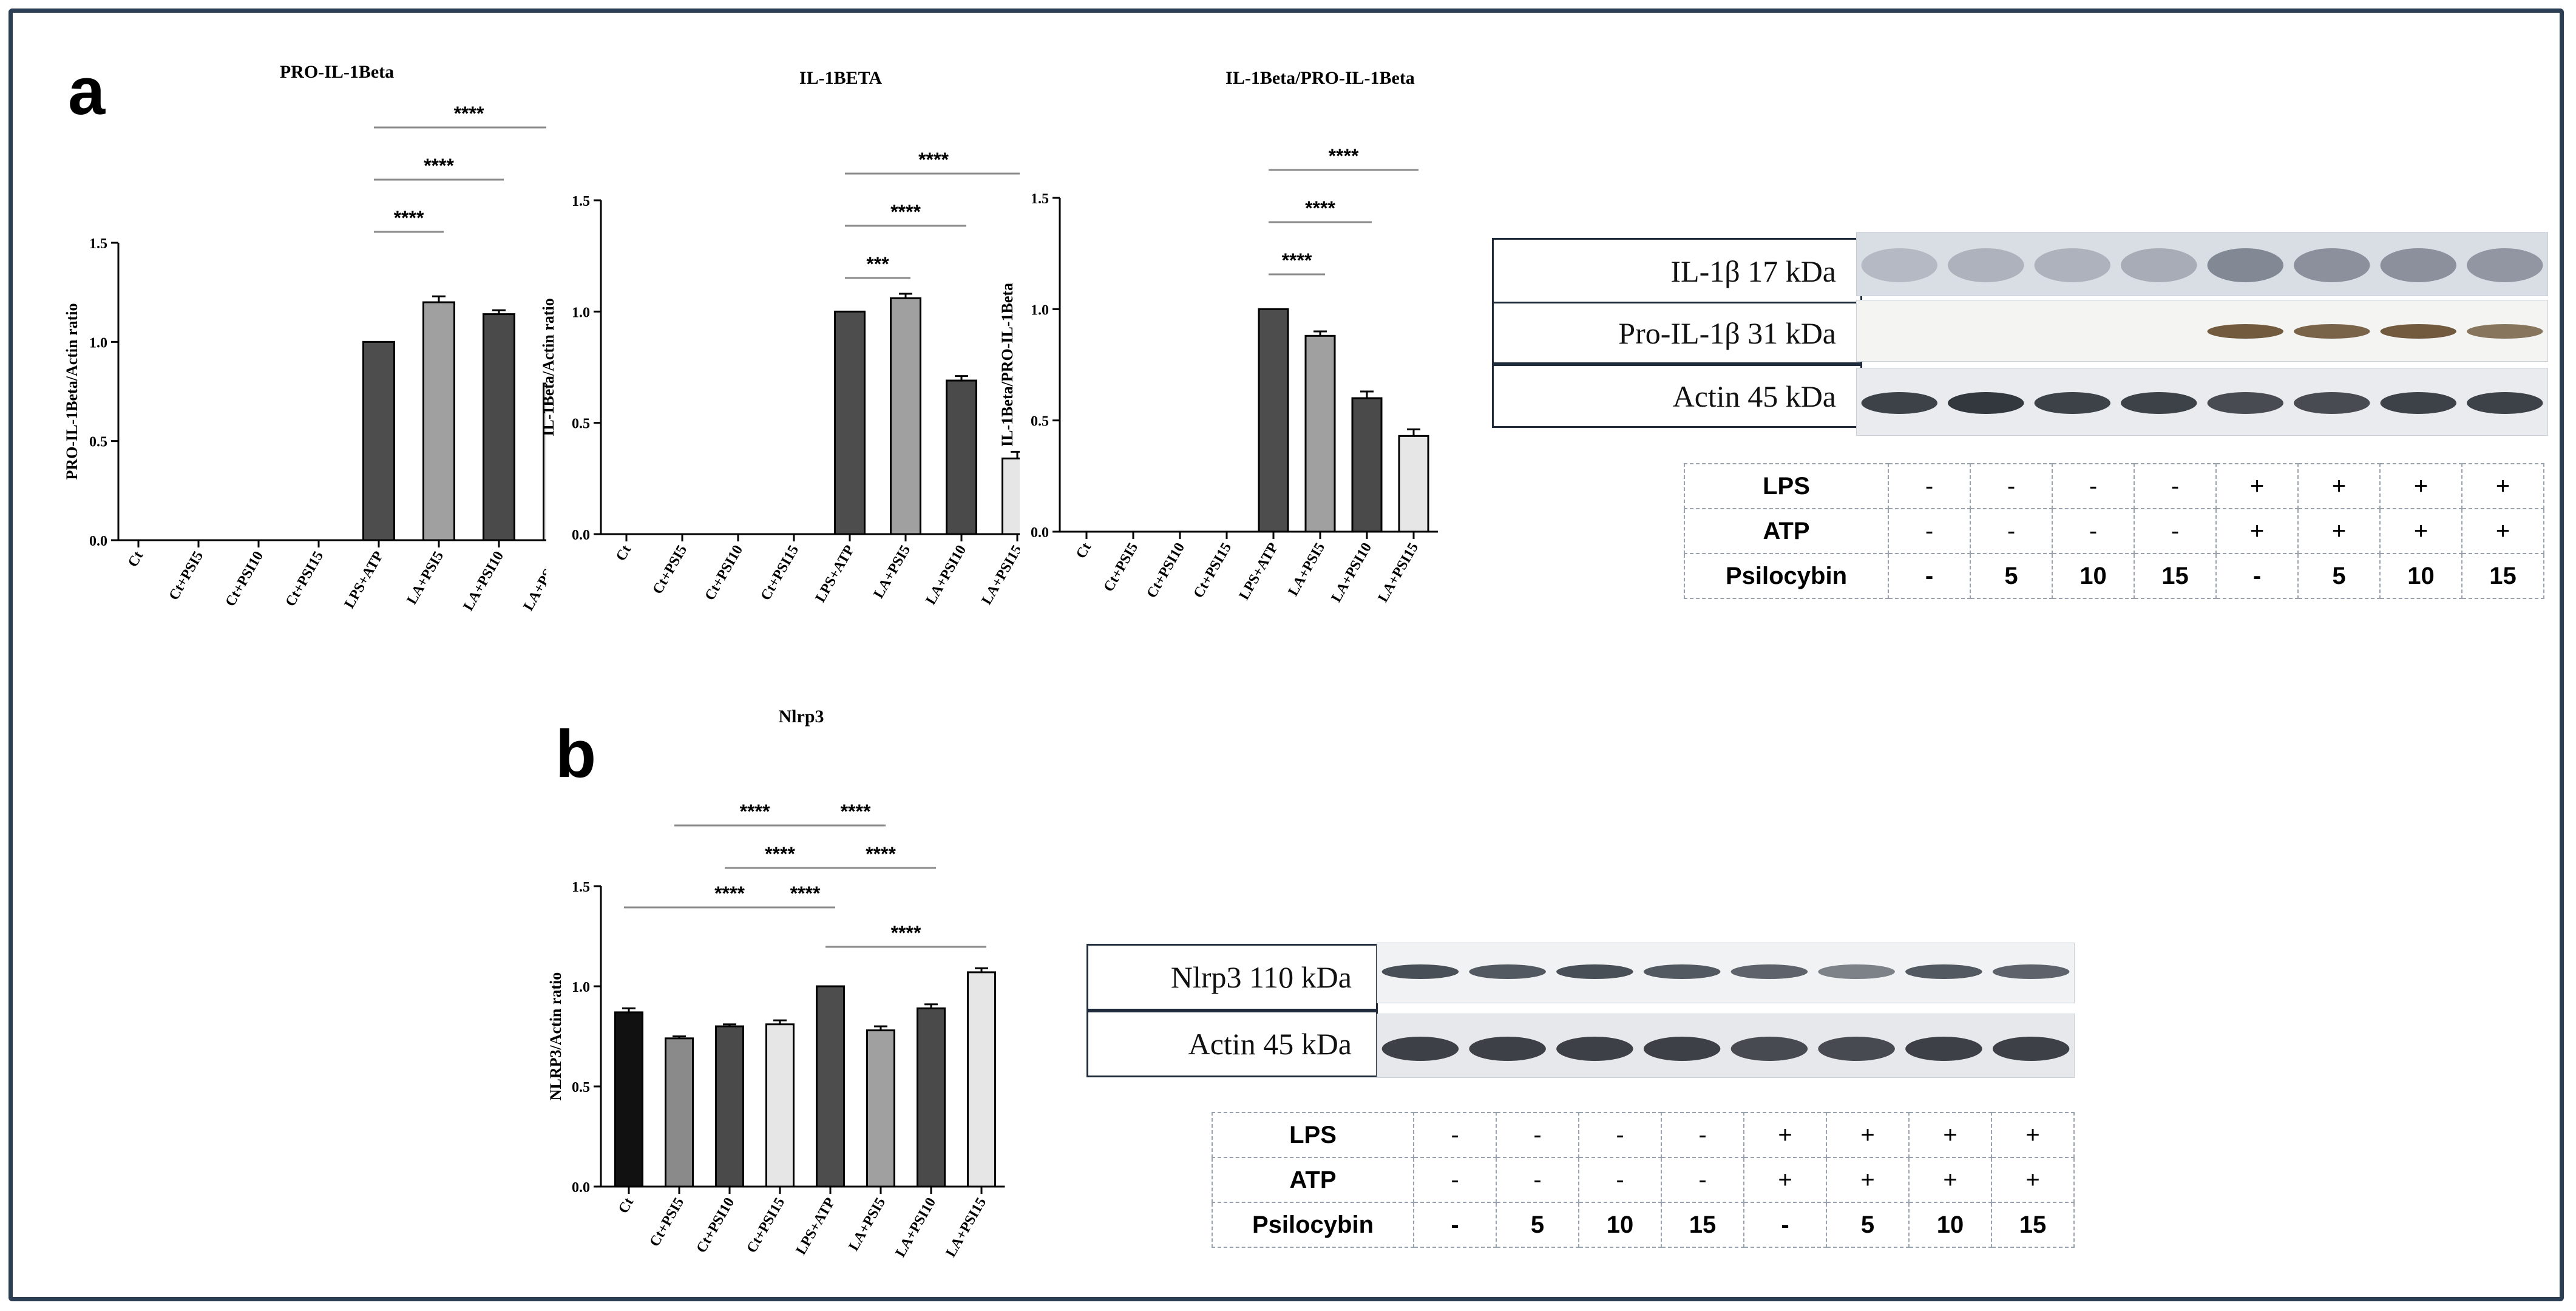  Describe the element at coordinates (1787, 486) in the screenshot. I see `row-label: LPS` at that location.